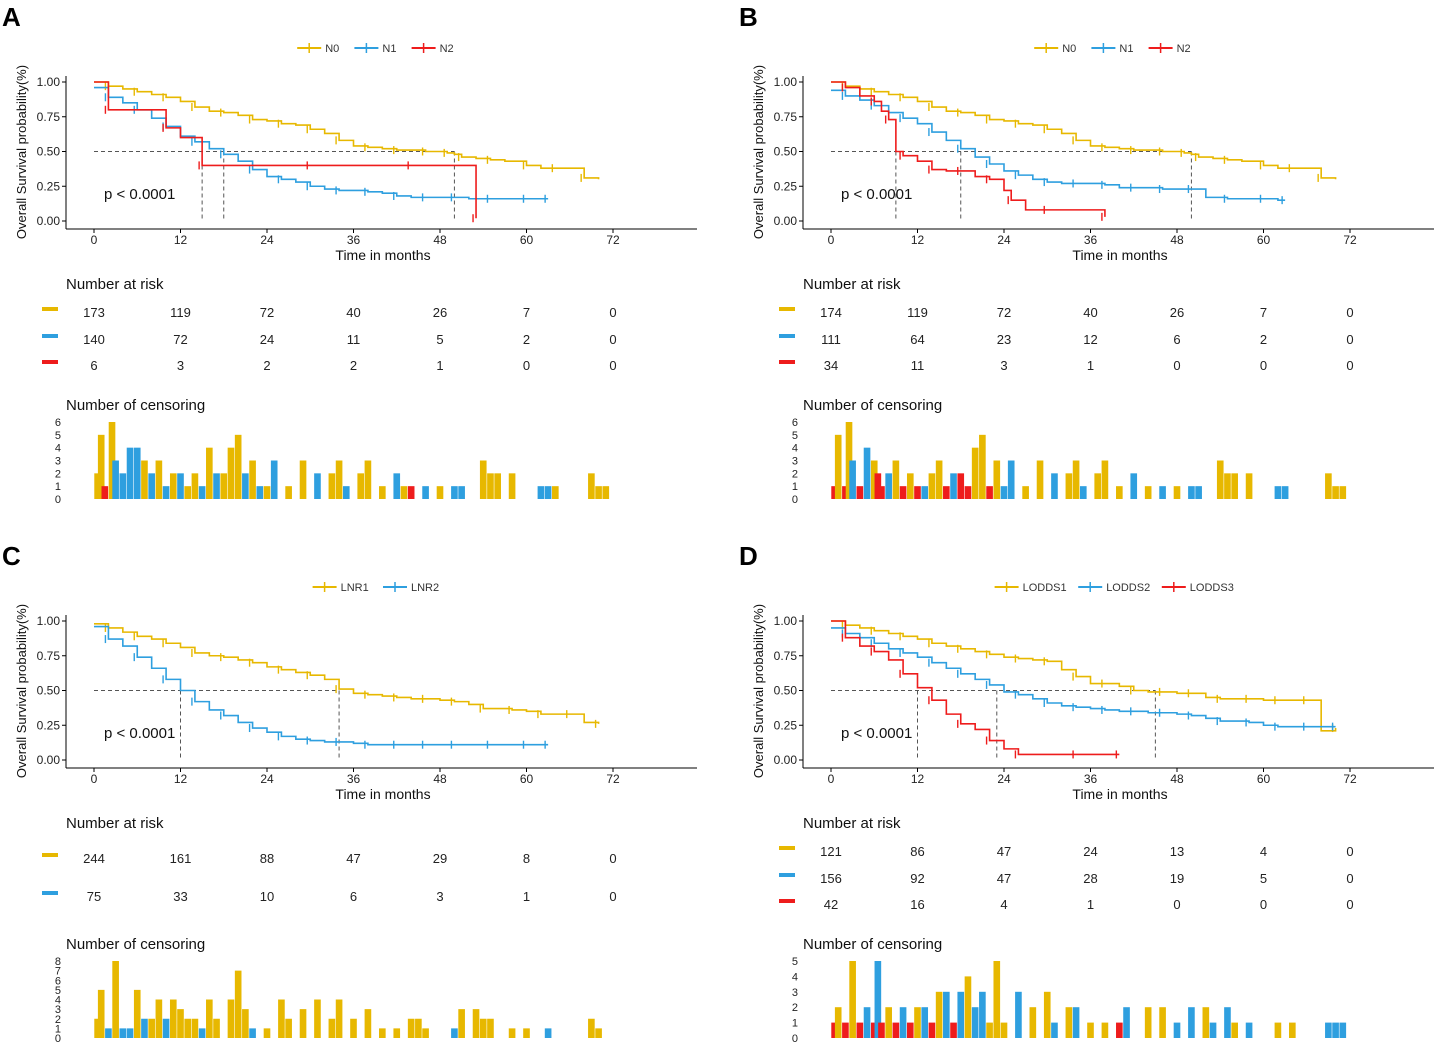  Describe the element at coordinates (1263, 339) in the screenshot. I see `risk-value: 2` at that location.